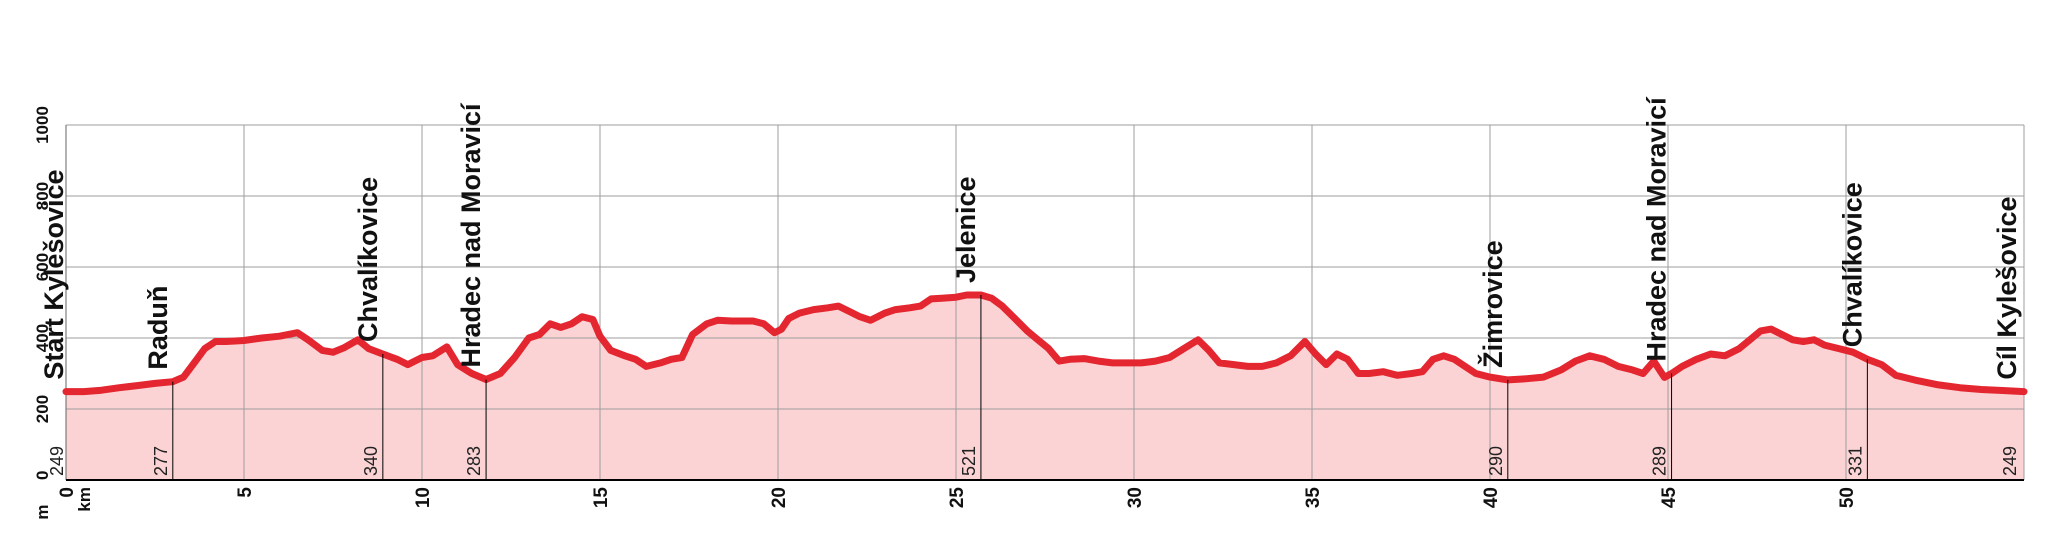 The image size is (2062, 537). I want to click on waypoint-elevation: 331, so click(1855, 461).